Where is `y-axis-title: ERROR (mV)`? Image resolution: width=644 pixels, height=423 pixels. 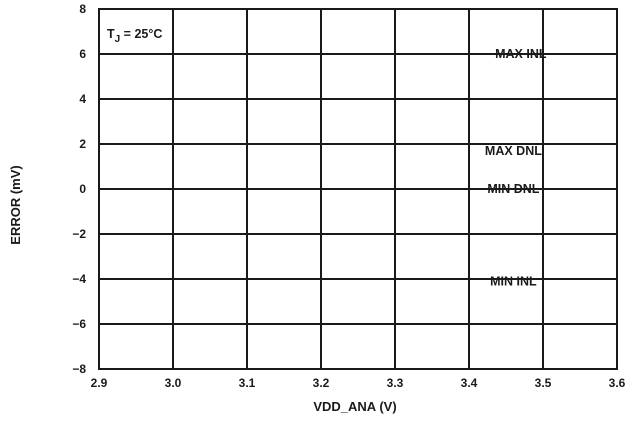 y-axis-title: ERROR (mV) is located at coordinates (15, 204).